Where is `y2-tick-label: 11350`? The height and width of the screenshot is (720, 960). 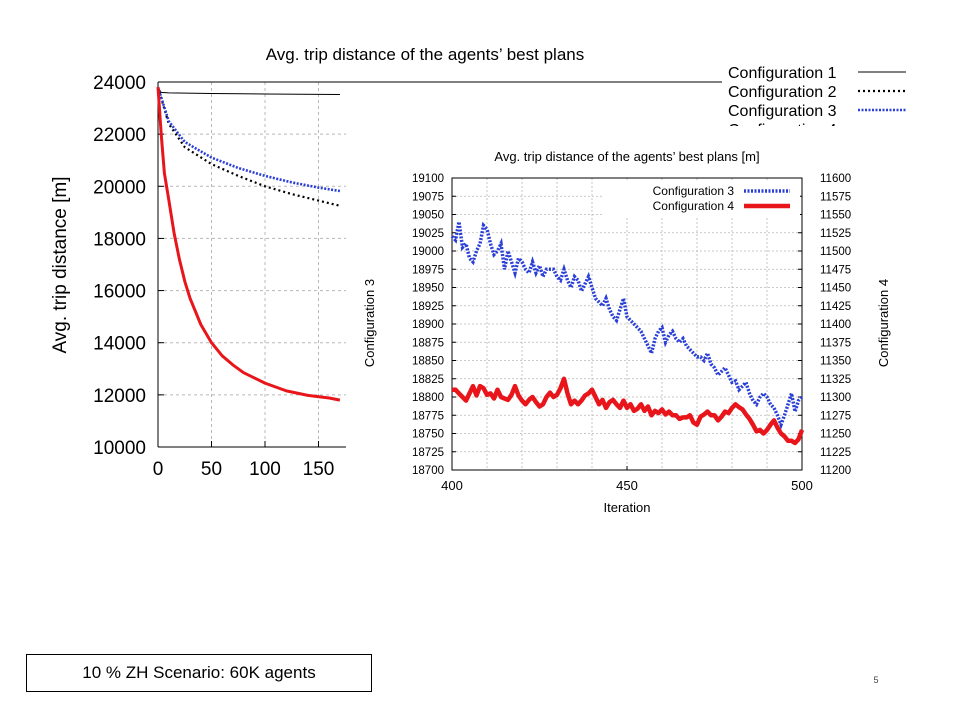 y2-tick-label: 11350 is located at coordinates (835, 362).